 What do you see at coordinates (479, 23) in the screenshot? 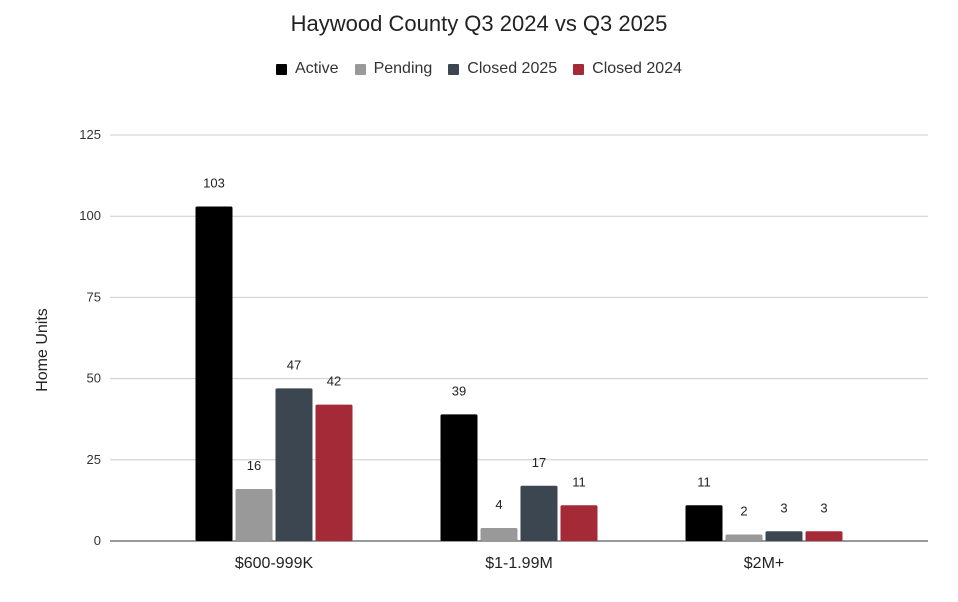
I see `chart-title: Haywood County Q3 2024 vs Q3 2025` at bounding box center [479, 23].